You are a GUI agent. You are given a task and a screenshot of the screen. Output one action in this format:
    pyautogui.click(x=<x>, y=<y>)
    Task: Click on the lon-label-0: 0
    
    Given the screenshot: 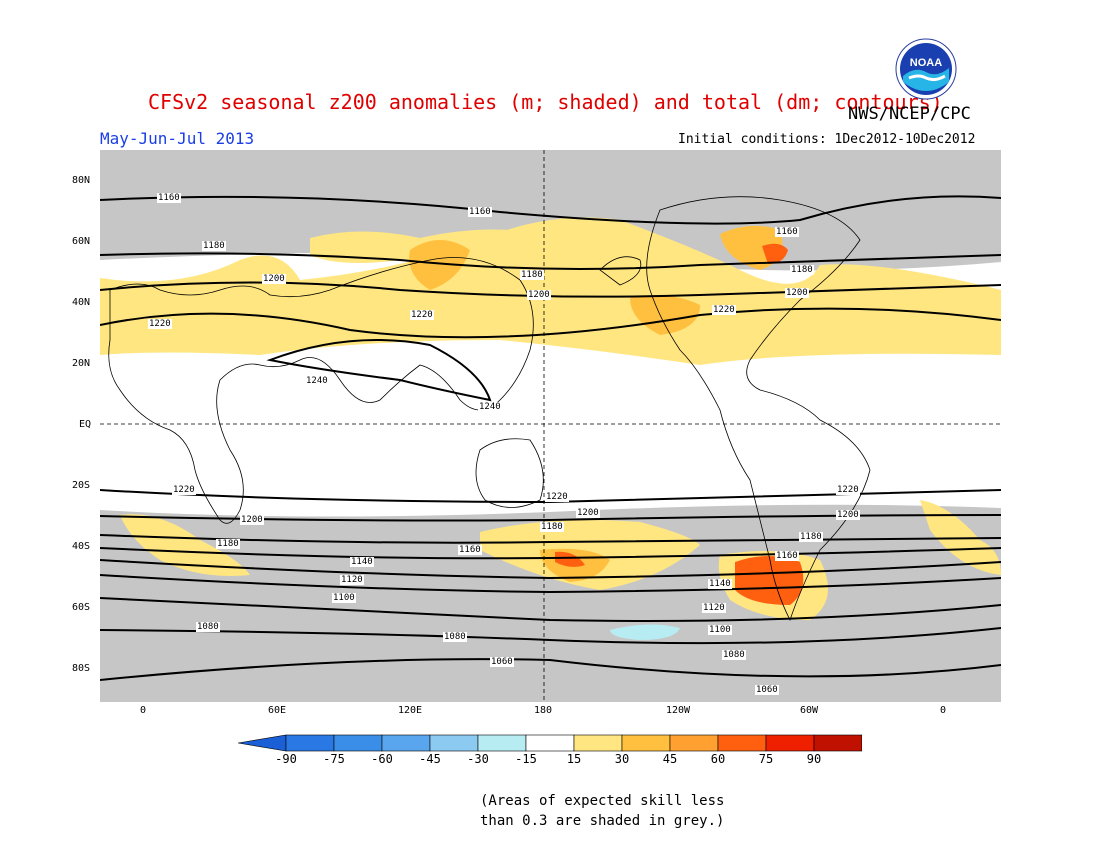 What is the action you would take?
    pyautogui.click(x=143, y=710)
    